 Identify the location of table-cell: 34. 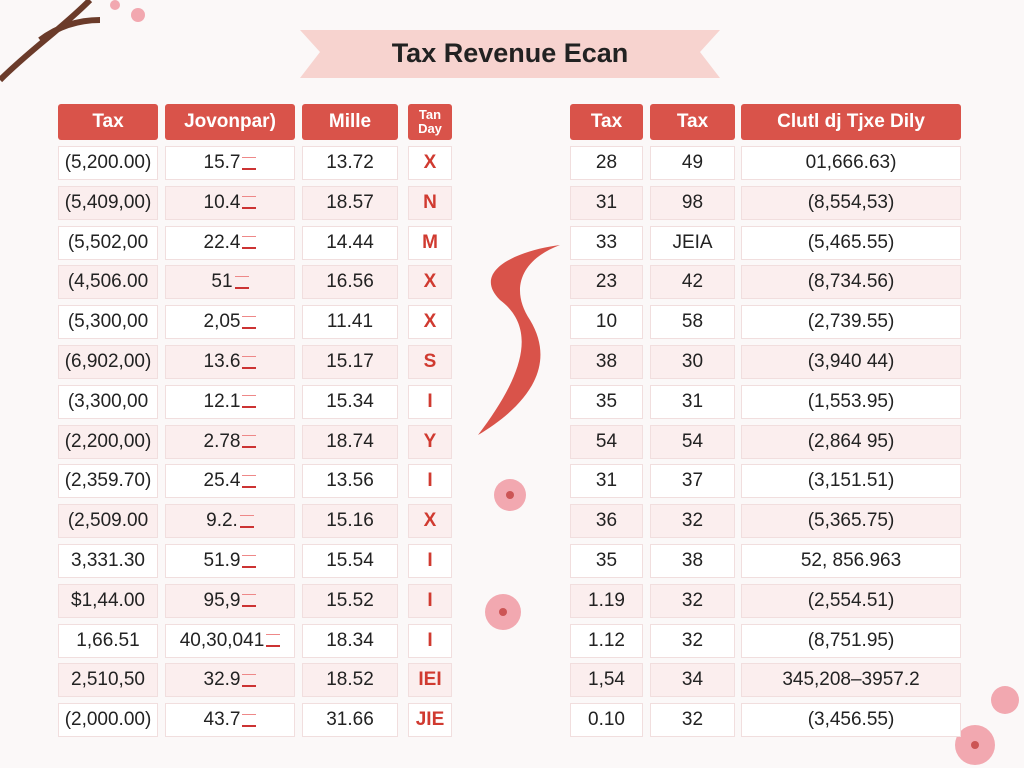
(692, 680).